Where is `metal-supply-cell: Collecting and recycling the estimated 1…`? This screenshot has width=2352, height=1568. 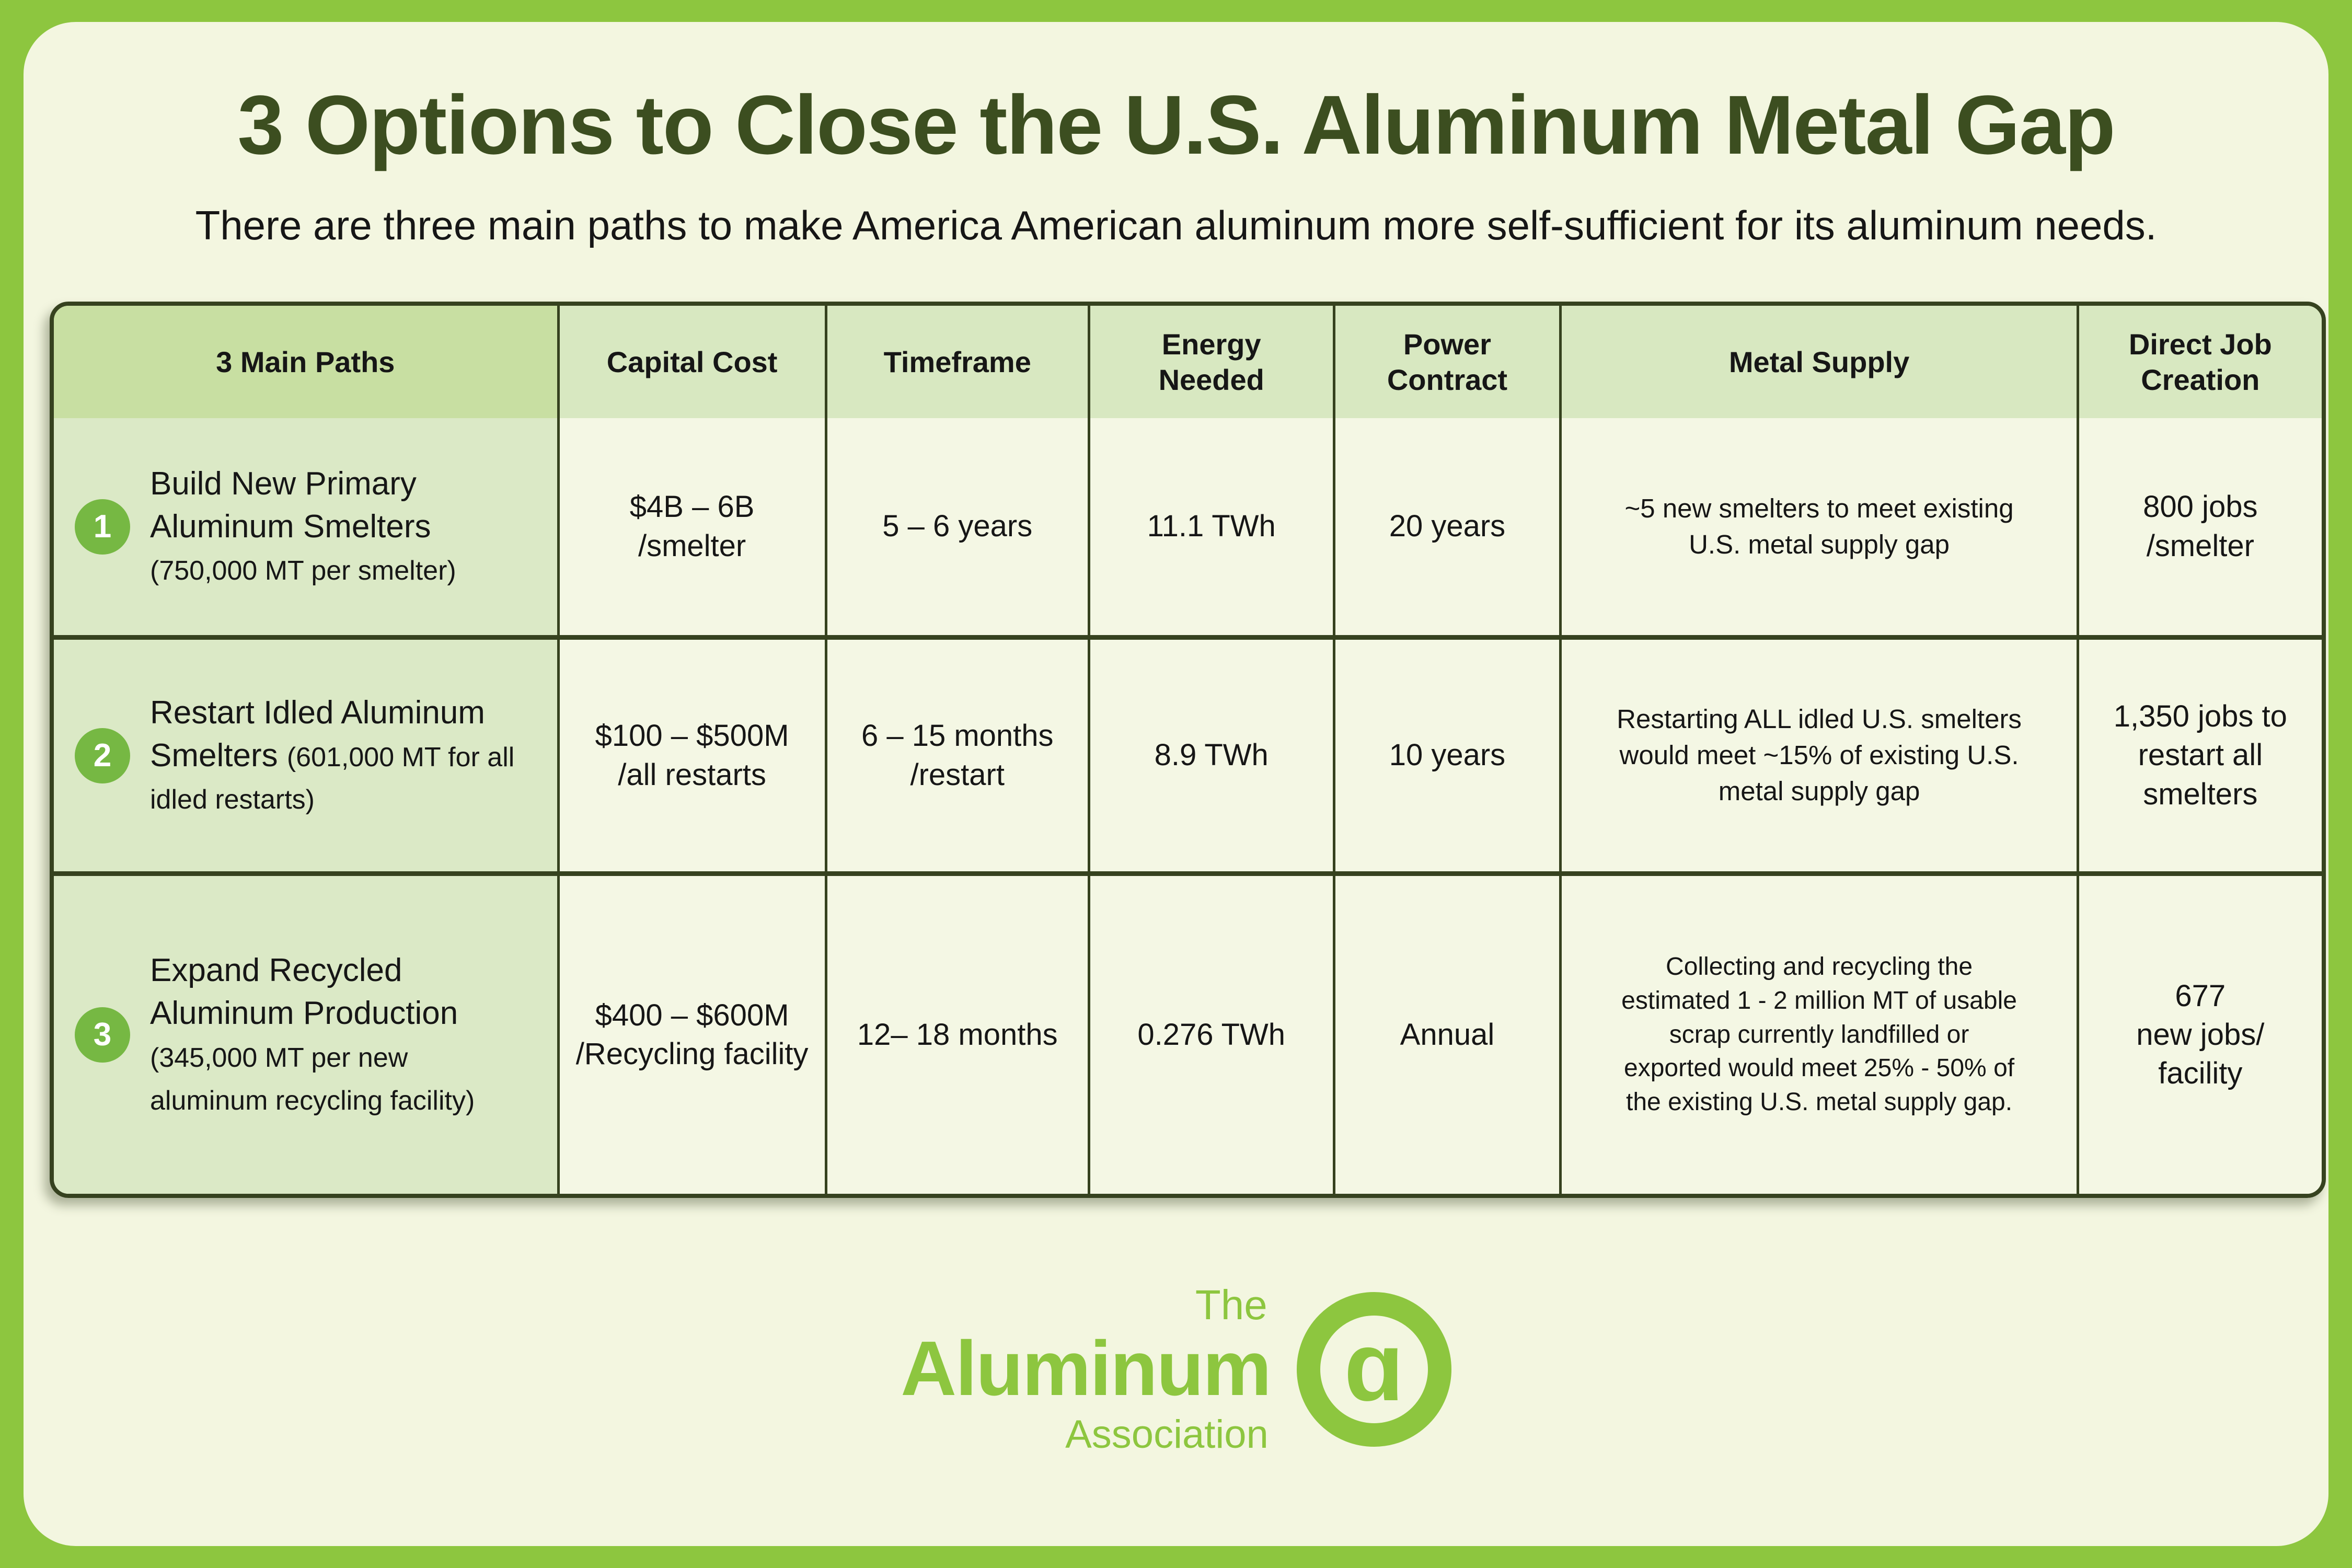 metal-supply-cell: Collecting and recycling the estimated 1… is located at coordinates (1820, 1035).